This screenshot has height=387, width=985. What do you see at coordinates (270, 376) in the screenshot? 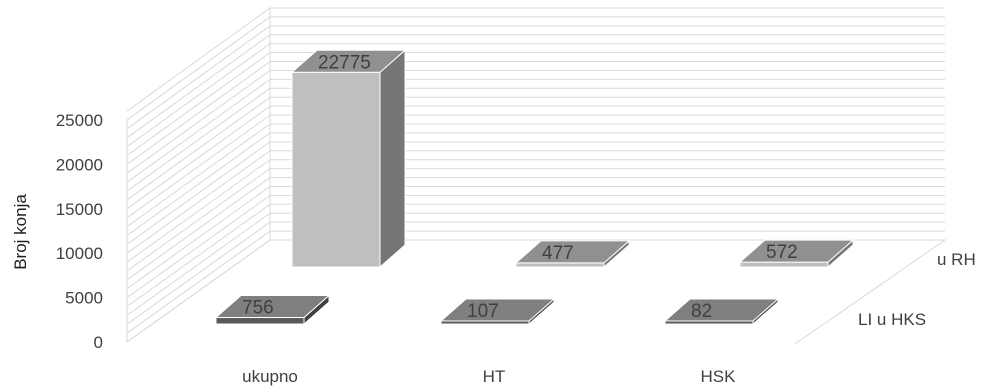
I see `category-label: ukupno` at bounding box center [270, 376].